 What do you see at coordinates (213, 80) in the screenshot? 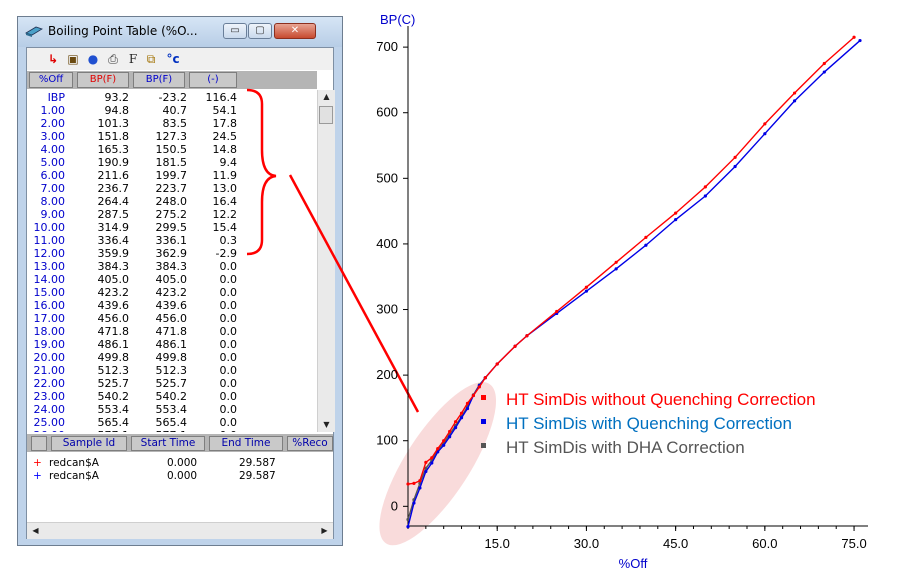
I see `header-difference: (-)` at bounding box center [213, 80].